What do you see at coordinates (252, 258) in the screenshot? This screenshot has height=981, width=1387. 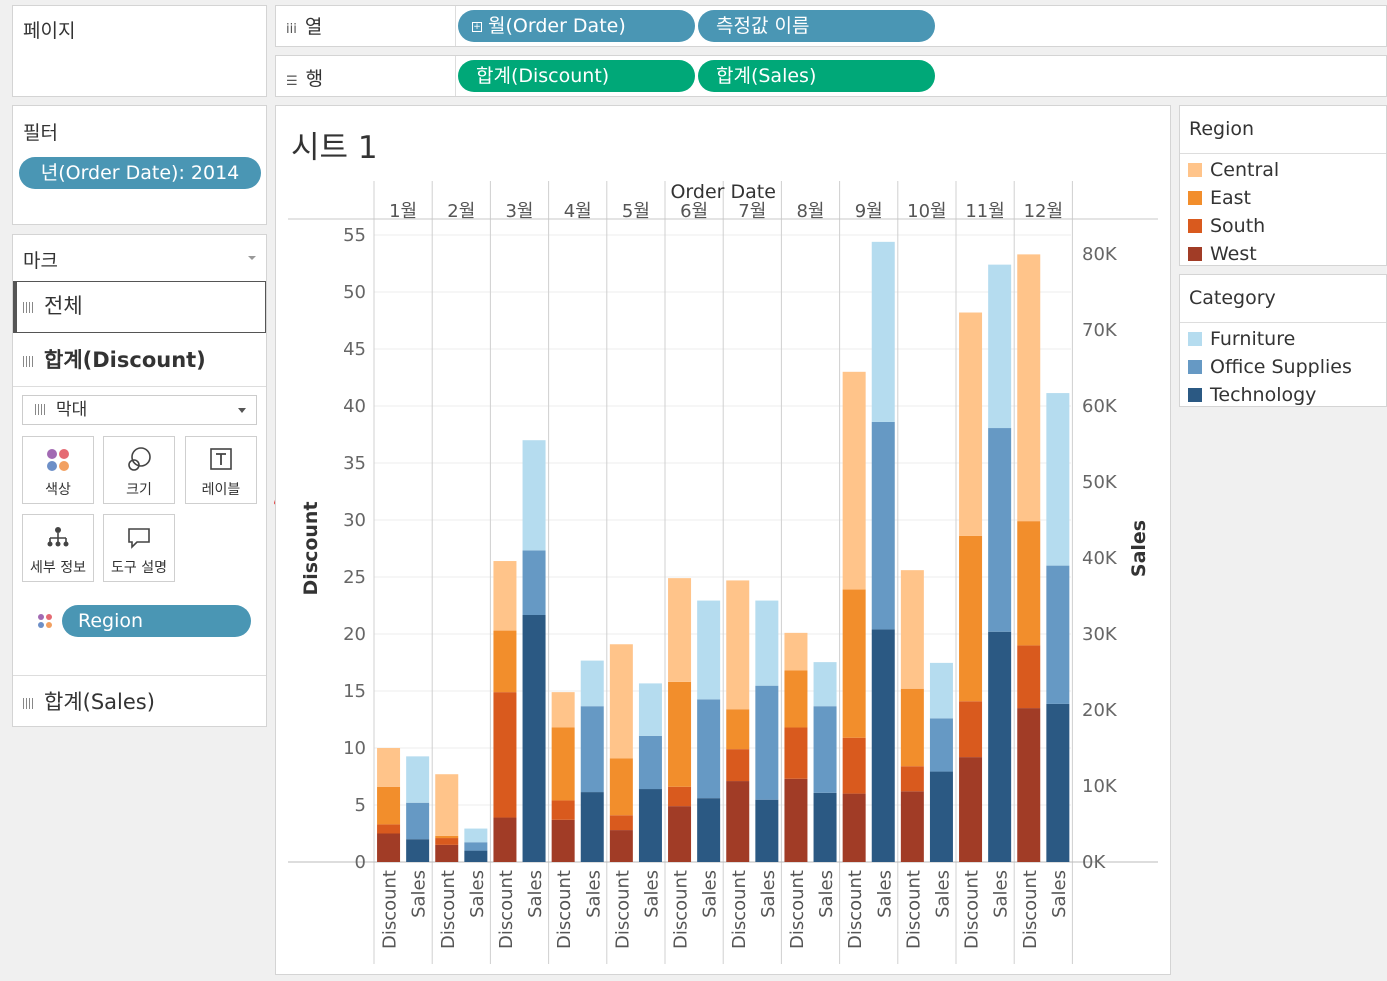 I see `marks-panel-dropdown-icon` at bounding box center [252, 258].